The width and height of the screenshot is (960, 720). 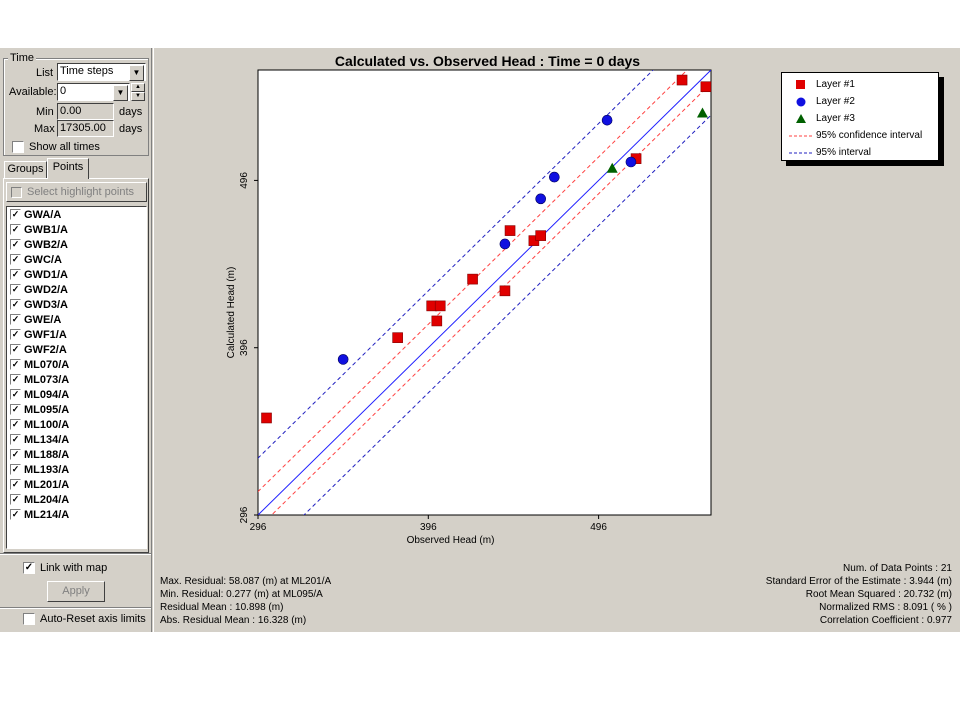 What do you see at coordinates (138, 87) in the screenshot?
I see `available-spin-up: ▲` at bounding box center [138, 87].